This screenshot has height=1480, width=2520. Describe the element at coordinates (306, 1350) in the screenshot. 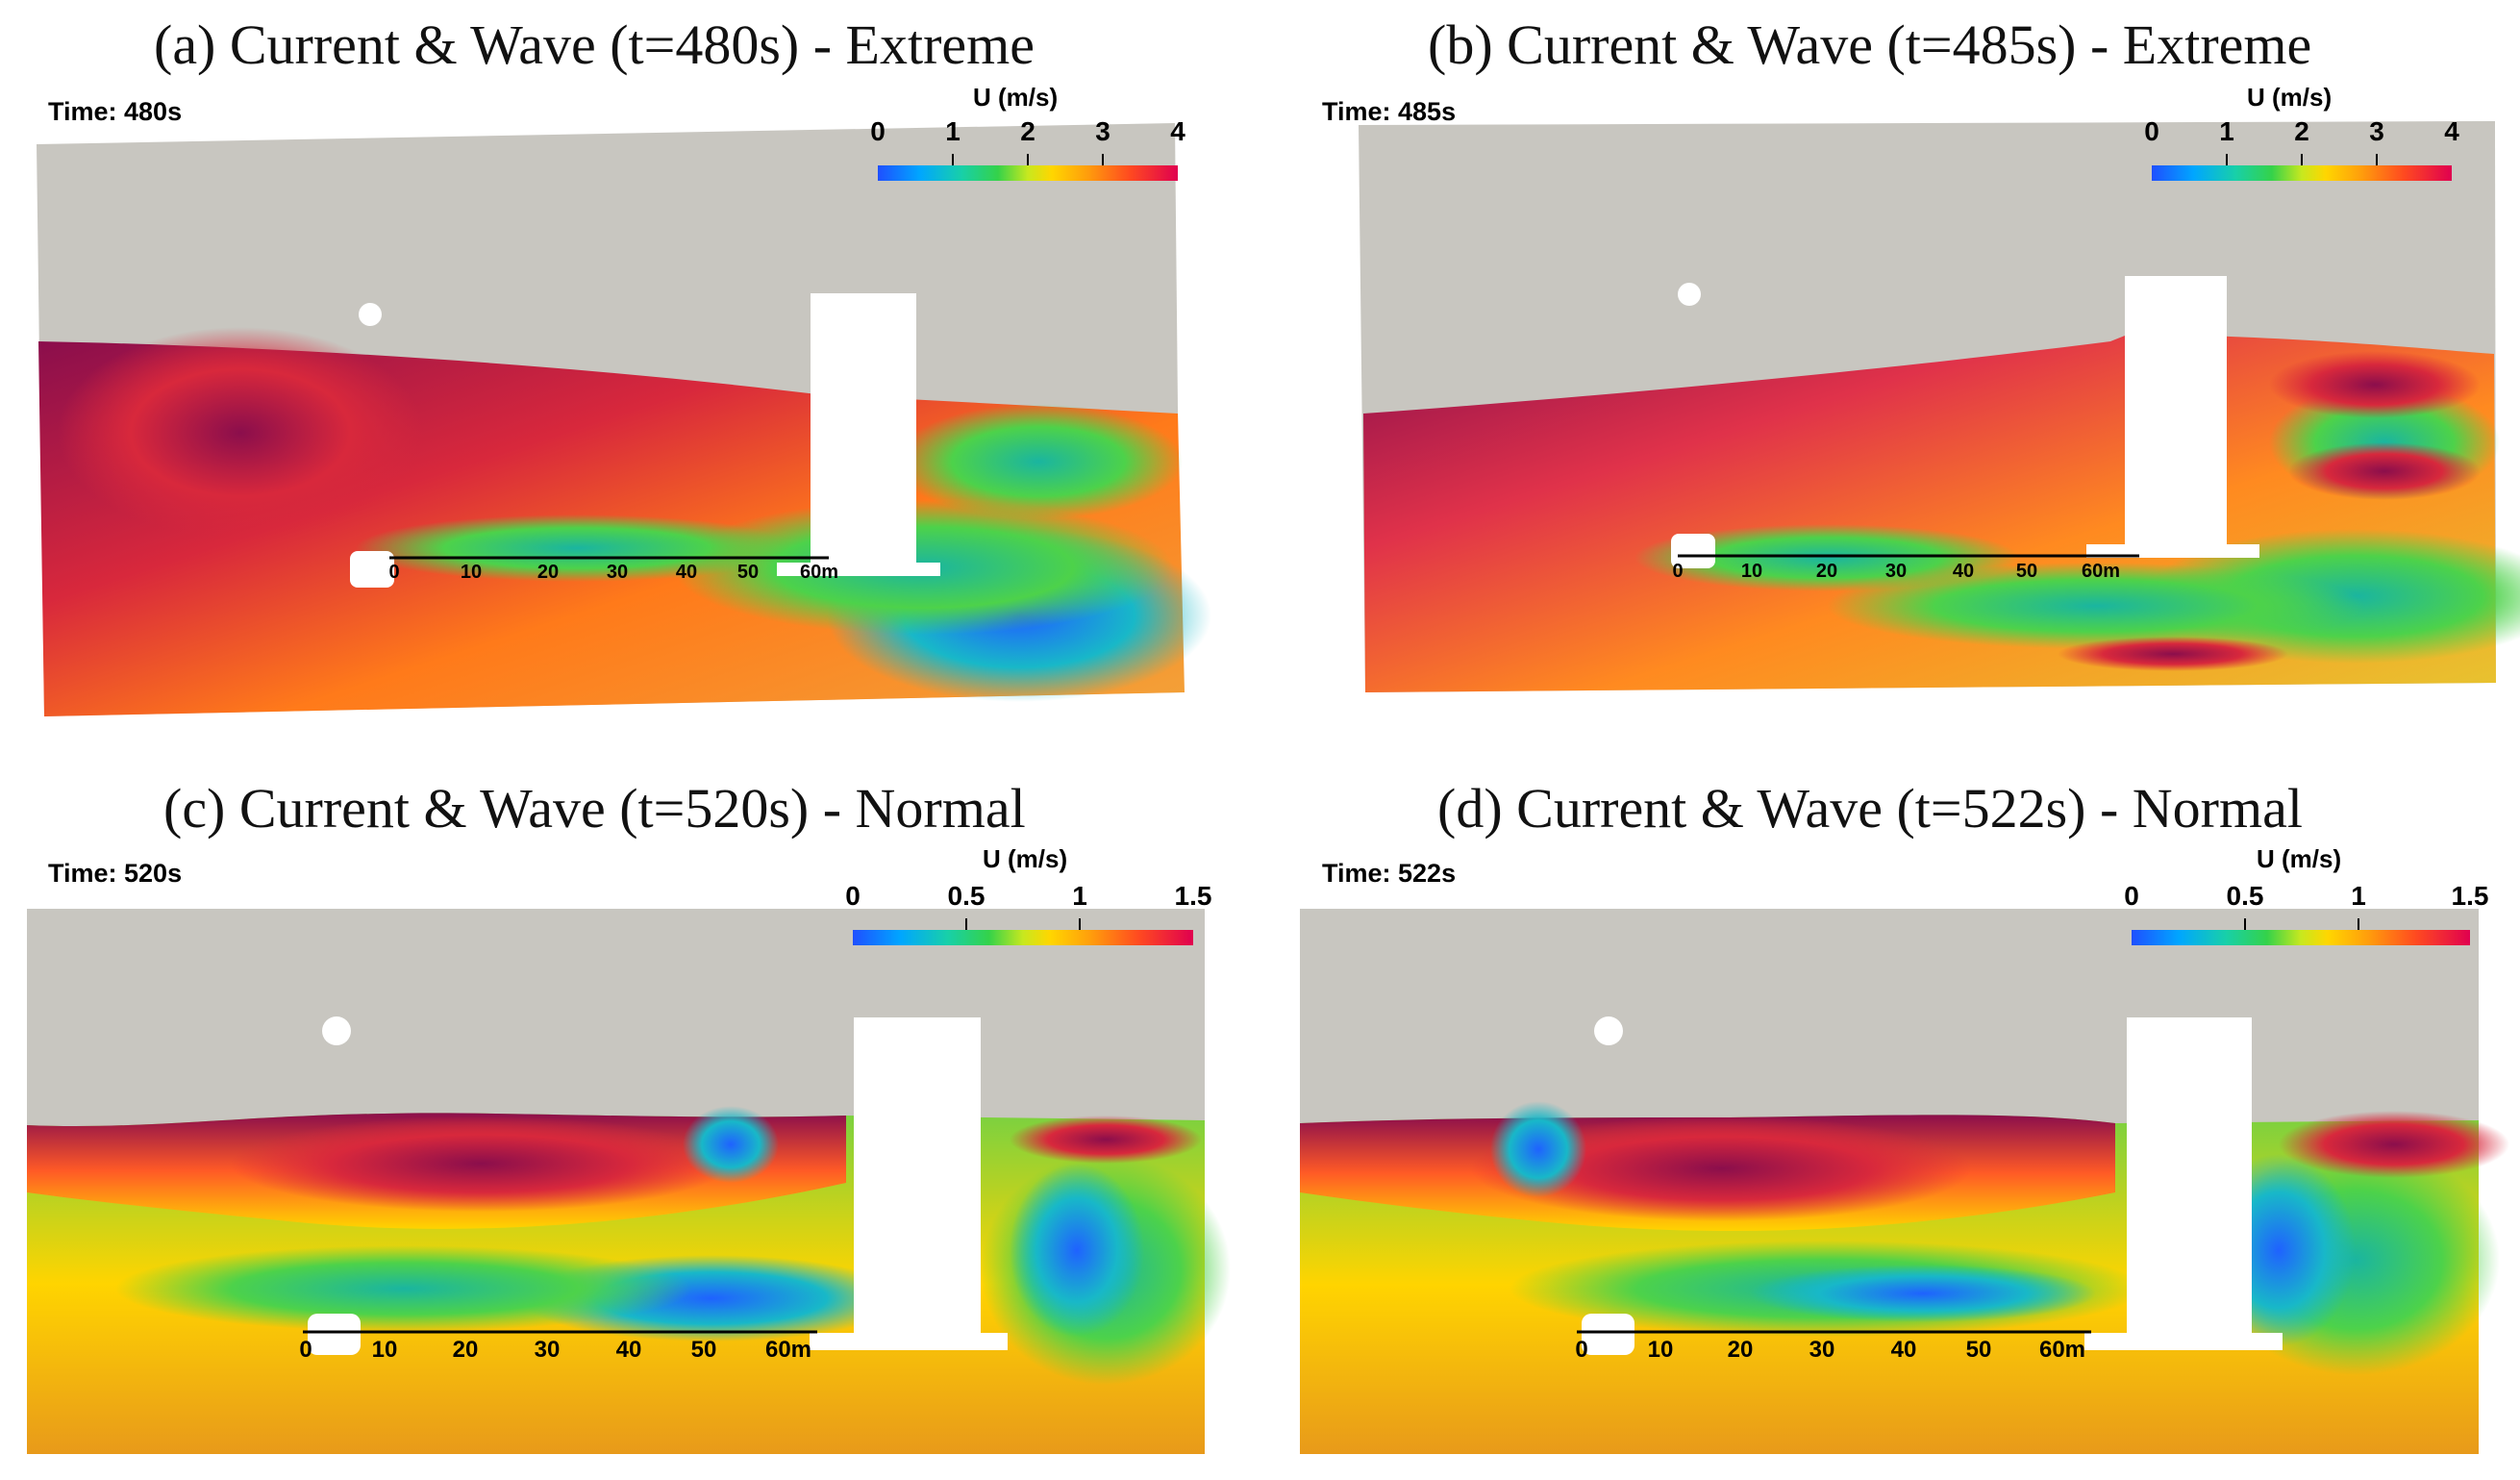

I see `panel-c-scale-tick: 0` at that location.